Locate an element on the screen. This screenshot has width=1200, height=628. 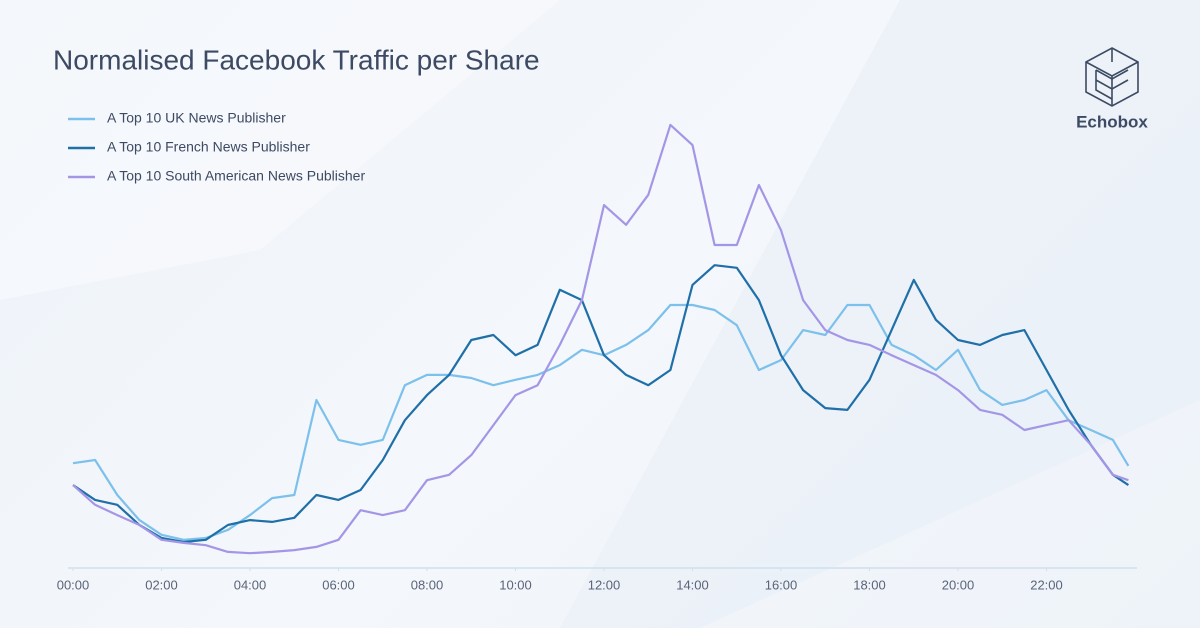
x-tick-label: 10:00 is located at coordinates (515, 584).